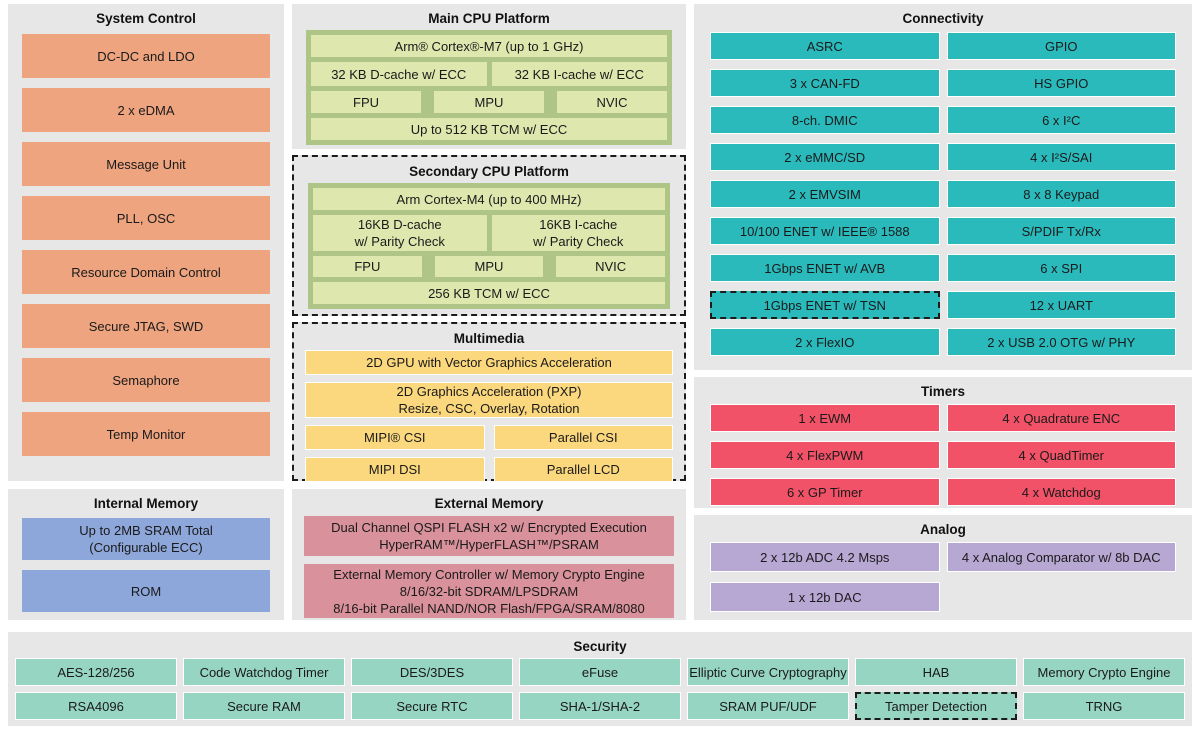 Image resolution: width=1200 pixels, height=734 pixels. What do you see at coordinates (768, 672) in the screenshot?
I see `block-ecc-crypto: Elliptic Curve Cryptography` at bounding box center [768, 672].